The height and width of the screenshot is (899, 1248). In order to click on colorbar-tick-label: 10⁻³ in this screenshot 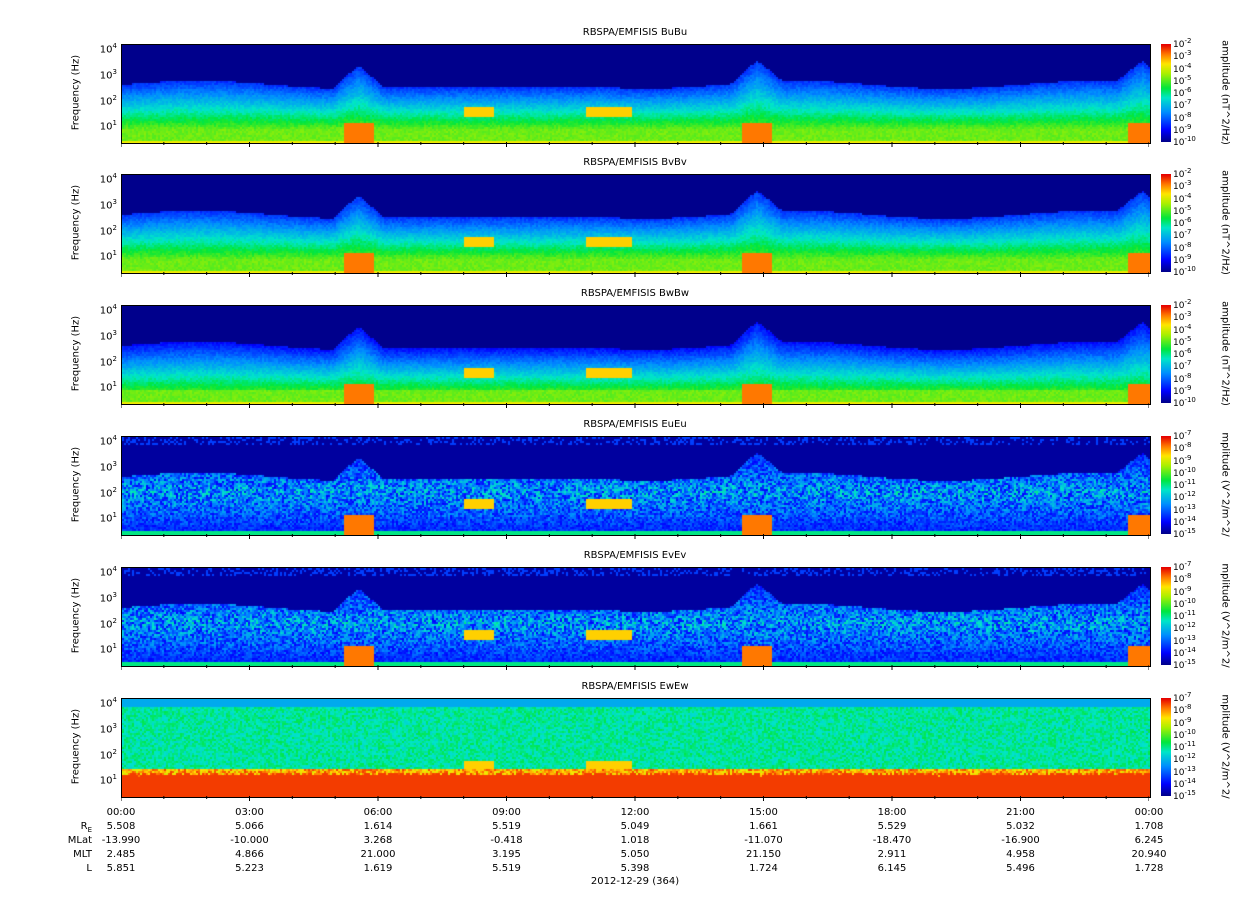, I will do `click(1182, 55)`.